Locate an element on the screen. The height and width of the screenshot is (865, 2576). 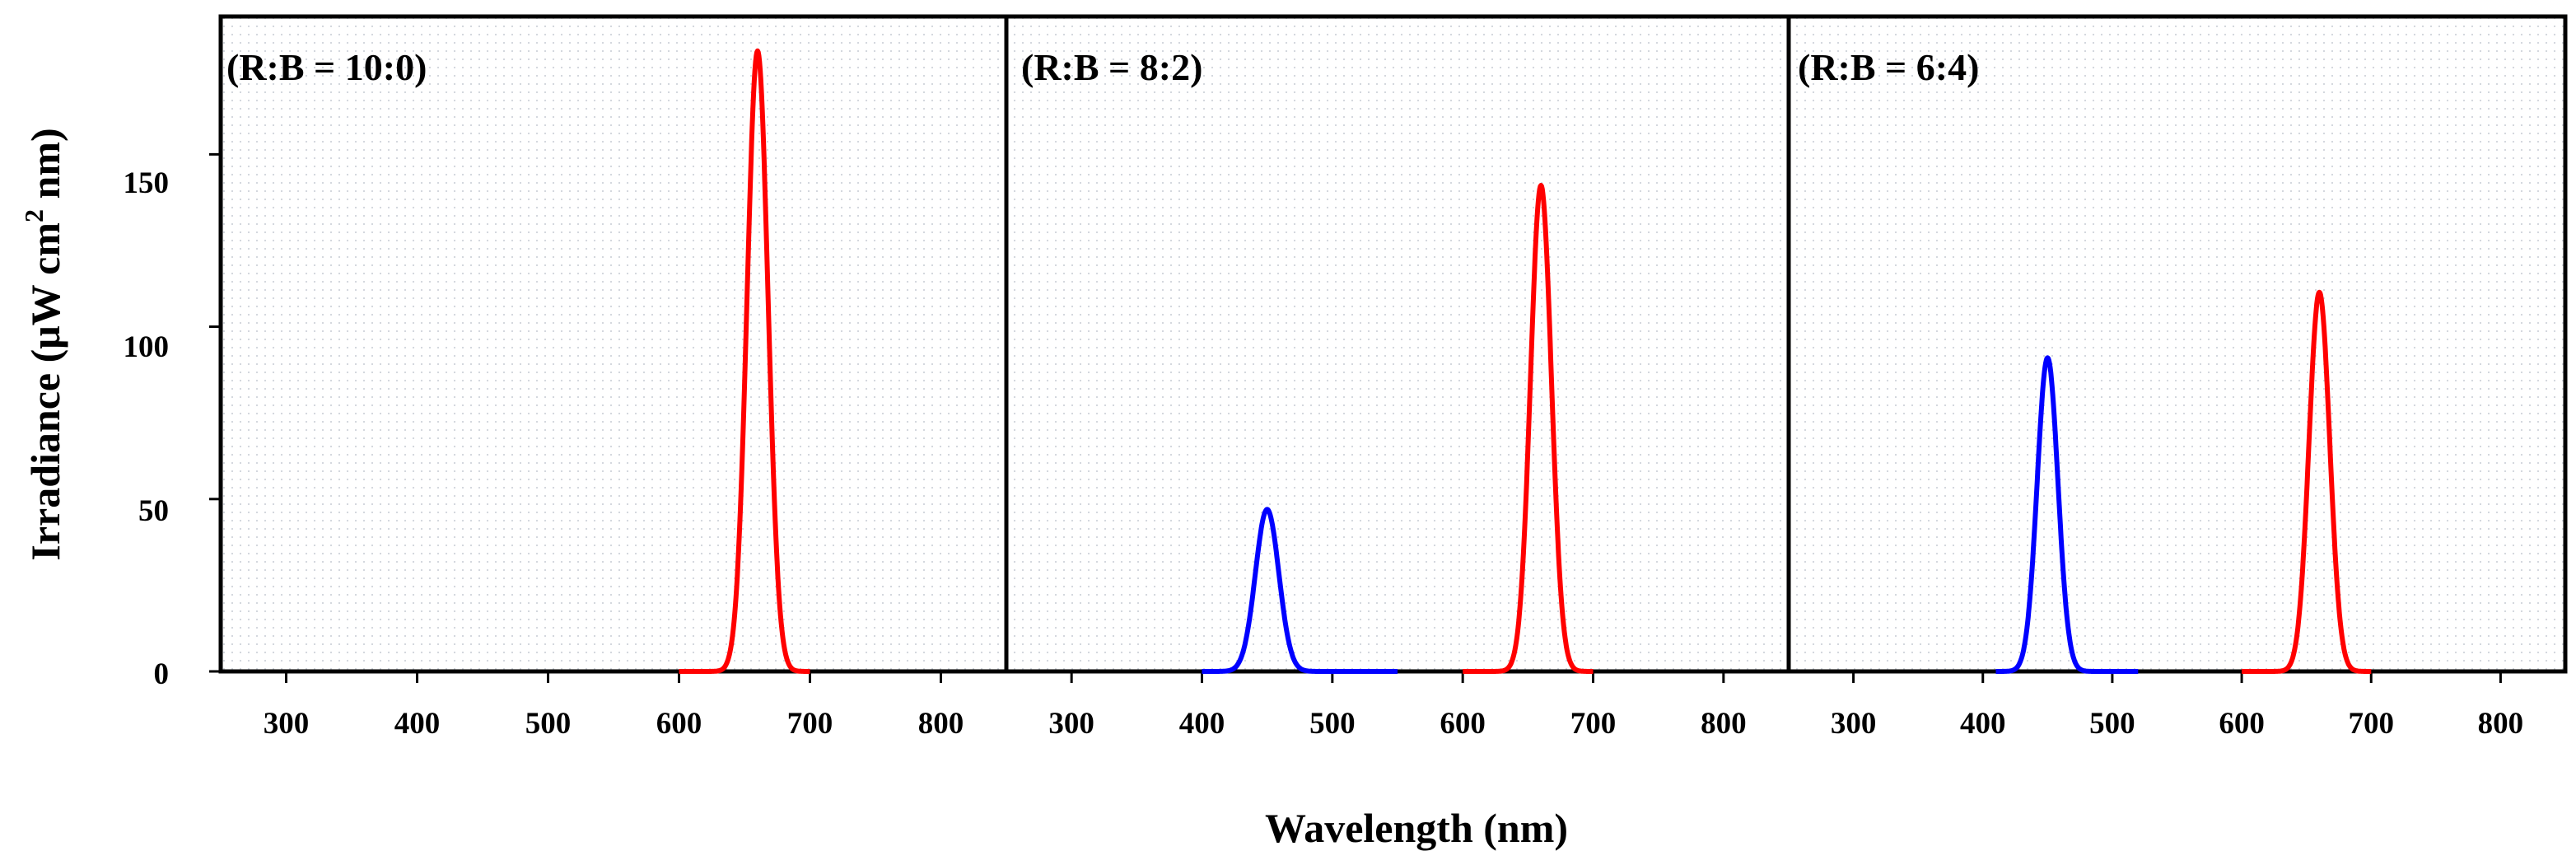
y-tick-label: 150 is located at coordinates (147, 183).